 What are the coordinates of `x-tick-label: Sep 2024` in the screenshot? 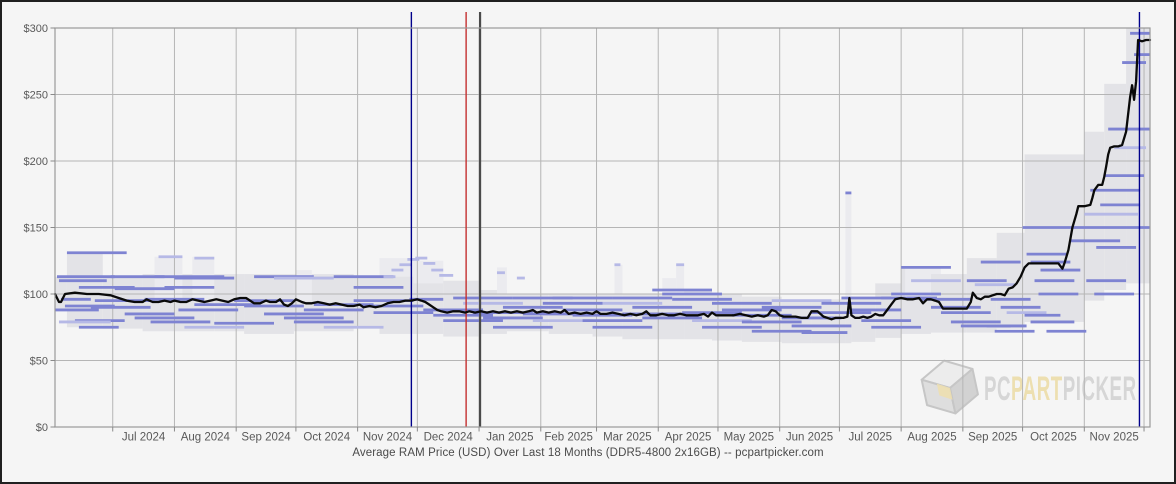 It's located at (266, 438).